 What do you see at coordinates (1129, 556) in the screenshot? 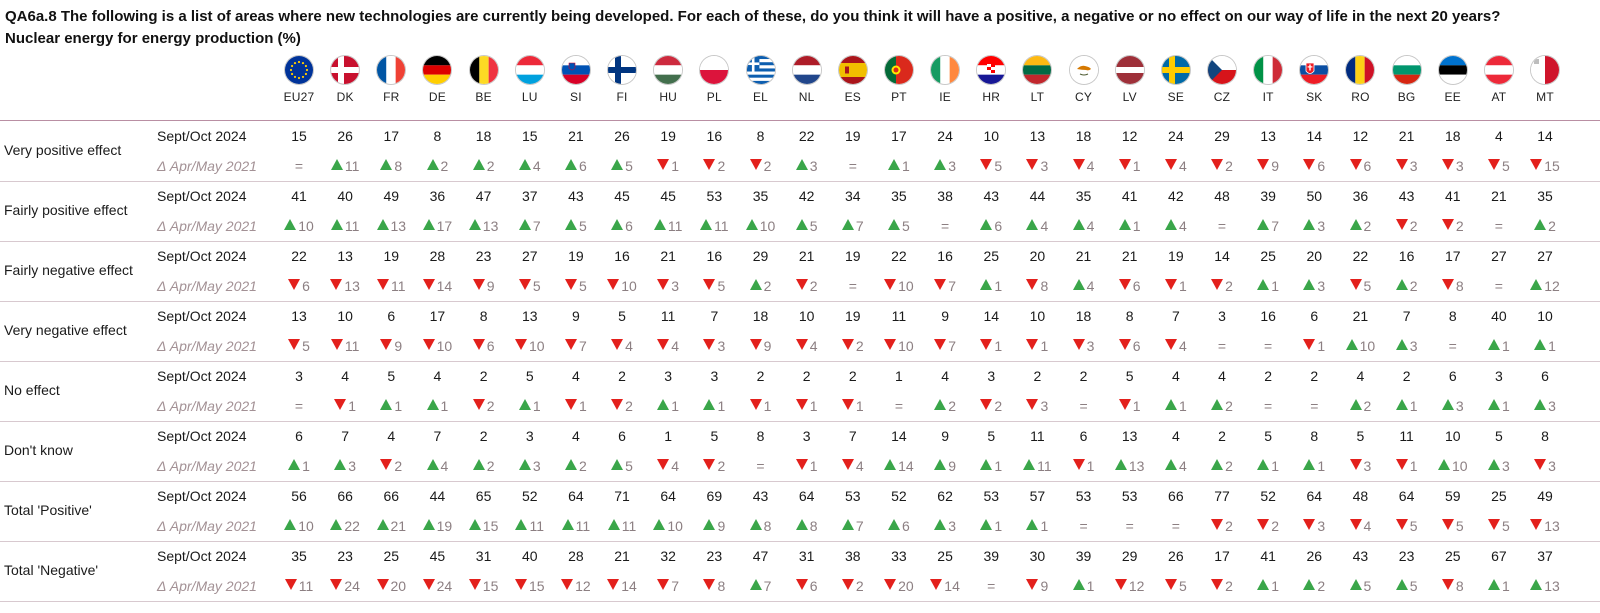
I see `value-cell: 29` at bounding box center [1129, 556].